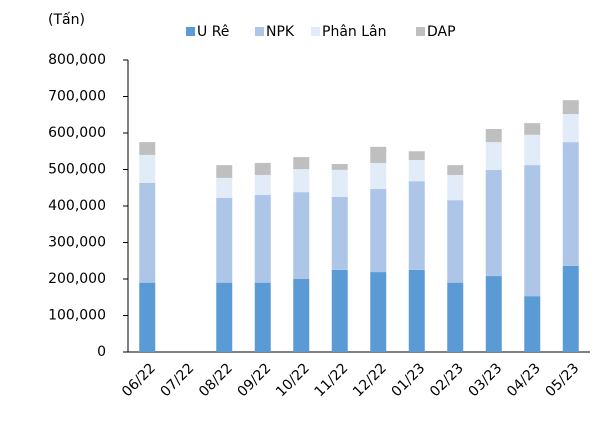 The image size is (616, 427). Describe the element at coordinates (77, 133) in the screenshot. I see `y-tick-label: 600,000` at that location.